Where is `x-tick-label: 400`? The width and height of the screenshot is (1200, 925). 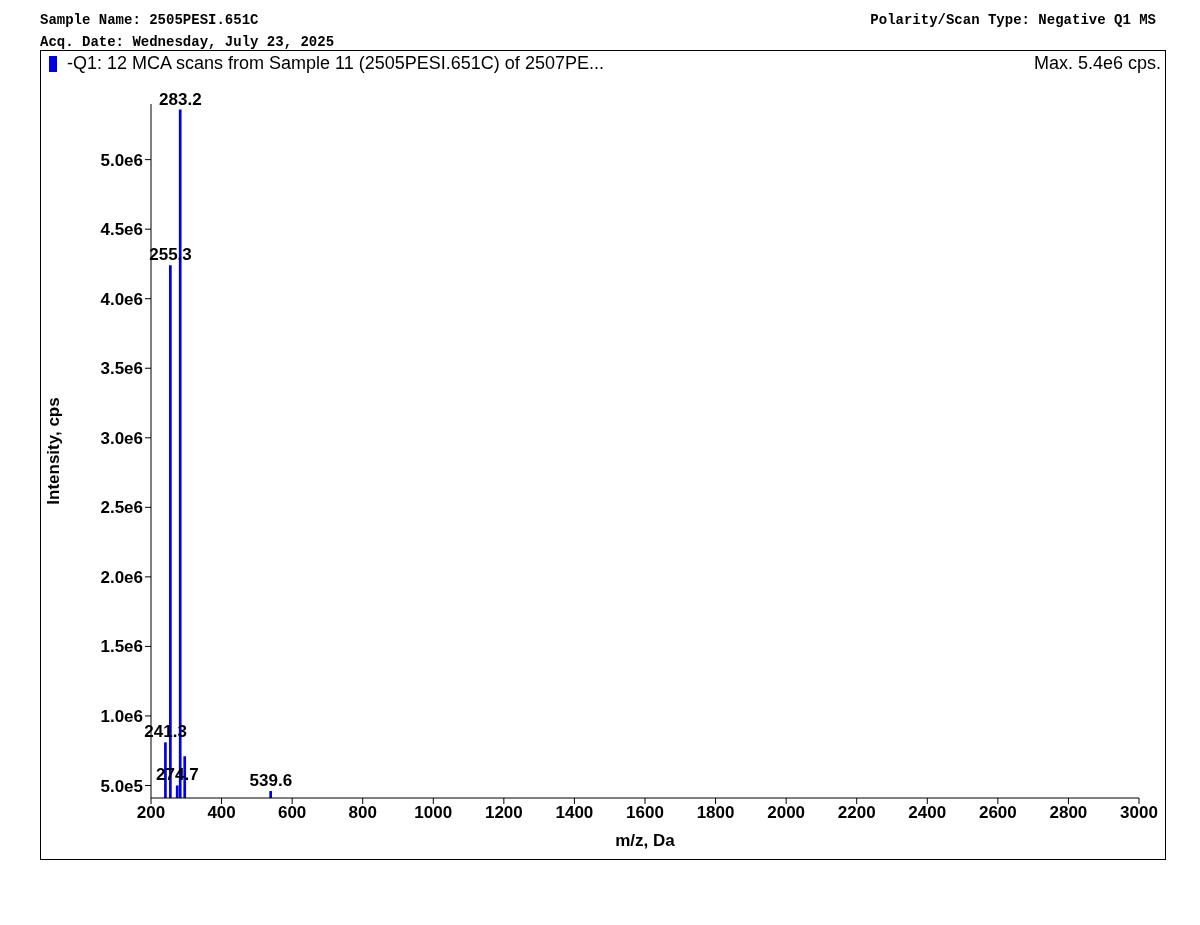
x-tick-label: 400 is located at coordinates (221, 813).